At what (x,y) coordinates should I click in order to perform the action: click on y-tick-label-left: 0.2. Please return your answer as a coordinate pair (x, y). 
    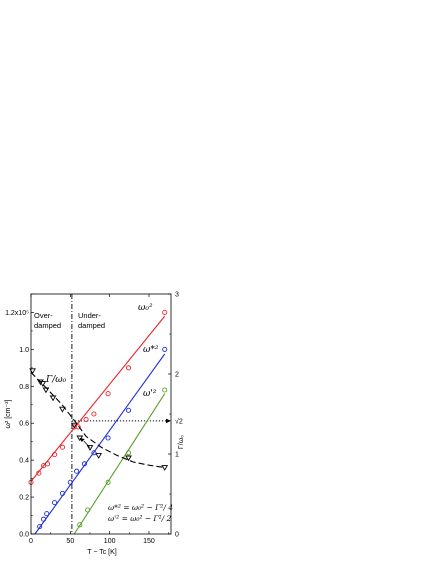
    Looking at the image, I should click on (24, 498).